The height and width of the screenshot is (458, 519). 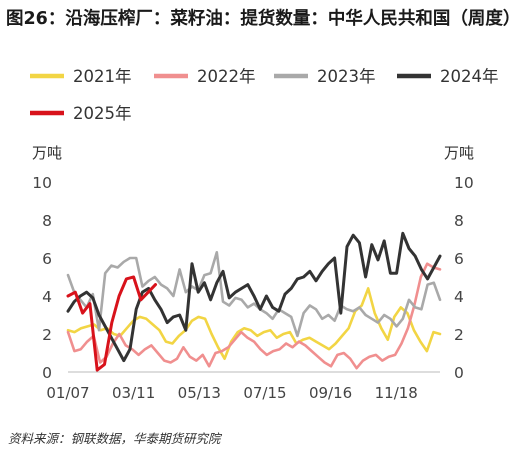 What do you see at coordinates (47, 259) in the screenshot?
I see `y-tick-label-left: 6` at bounding box center [47, 259].